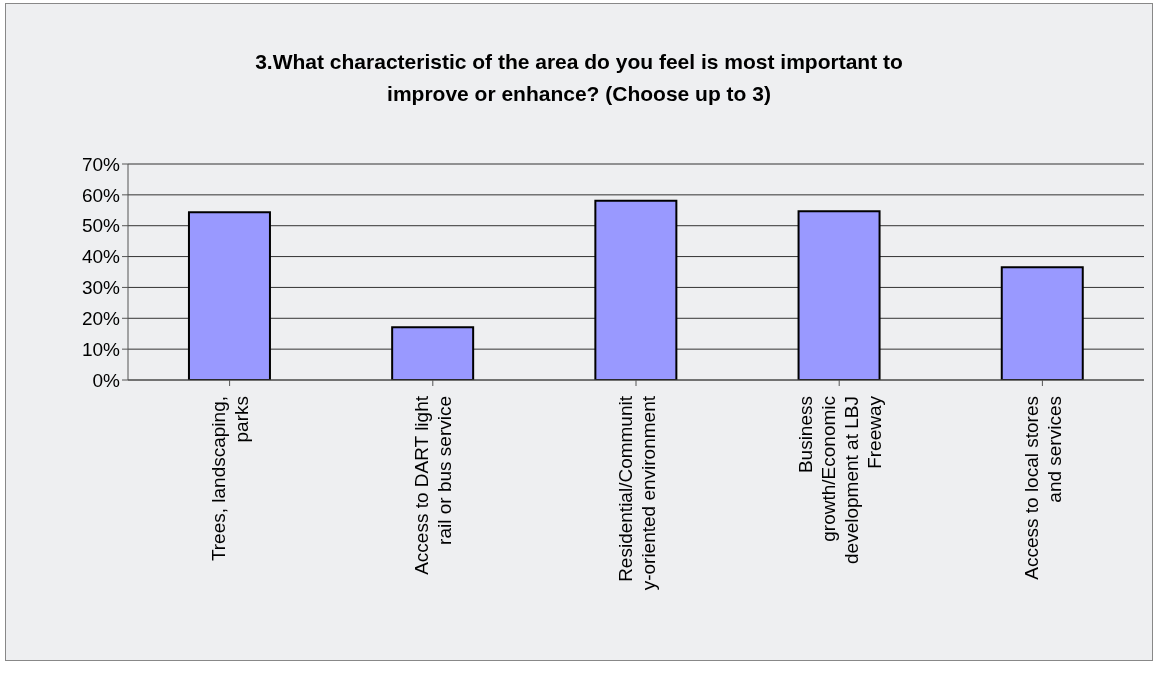 This screenshot has width=1160, height=673. What do you see at coordinates (1042, 488) in the screenshot?
I see `x-tick-label: Access to local stores and services` at bounding box center [1042, 488].